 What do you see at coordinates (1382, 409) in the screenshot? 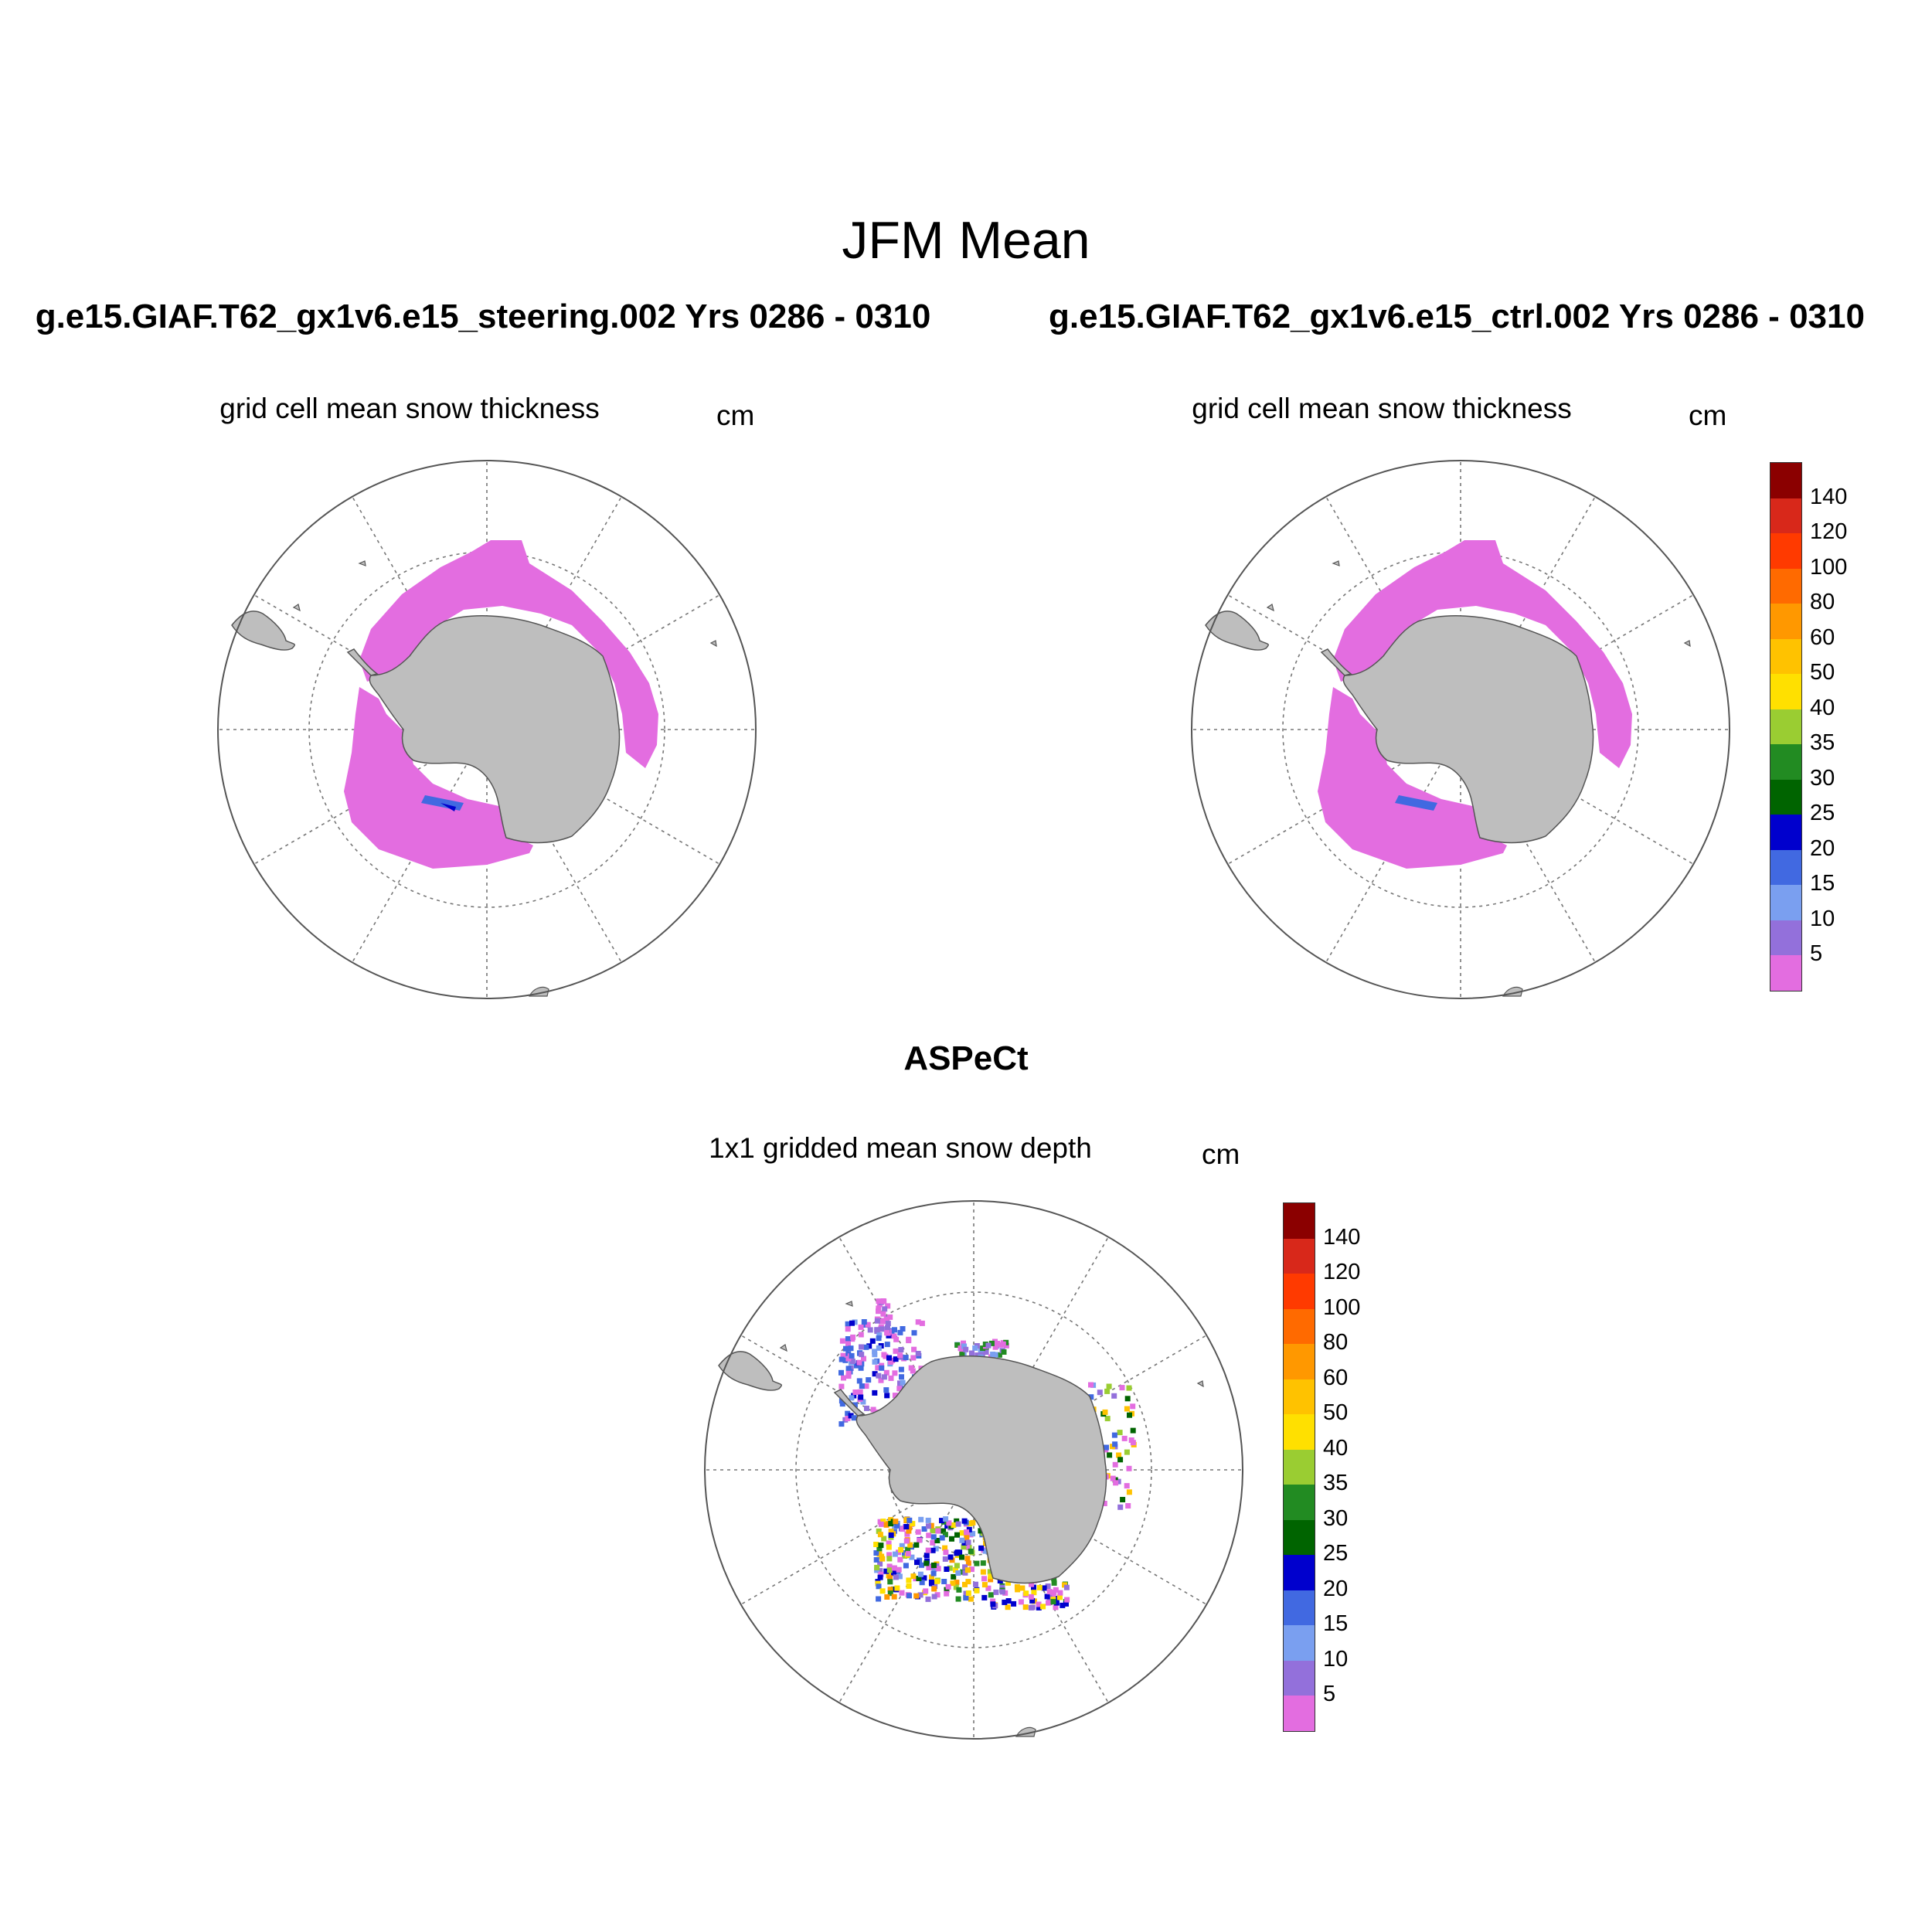
I see `panel-subtitle-ctrl: grid cell mean snow thickness` at bounding box center [1382, 409].